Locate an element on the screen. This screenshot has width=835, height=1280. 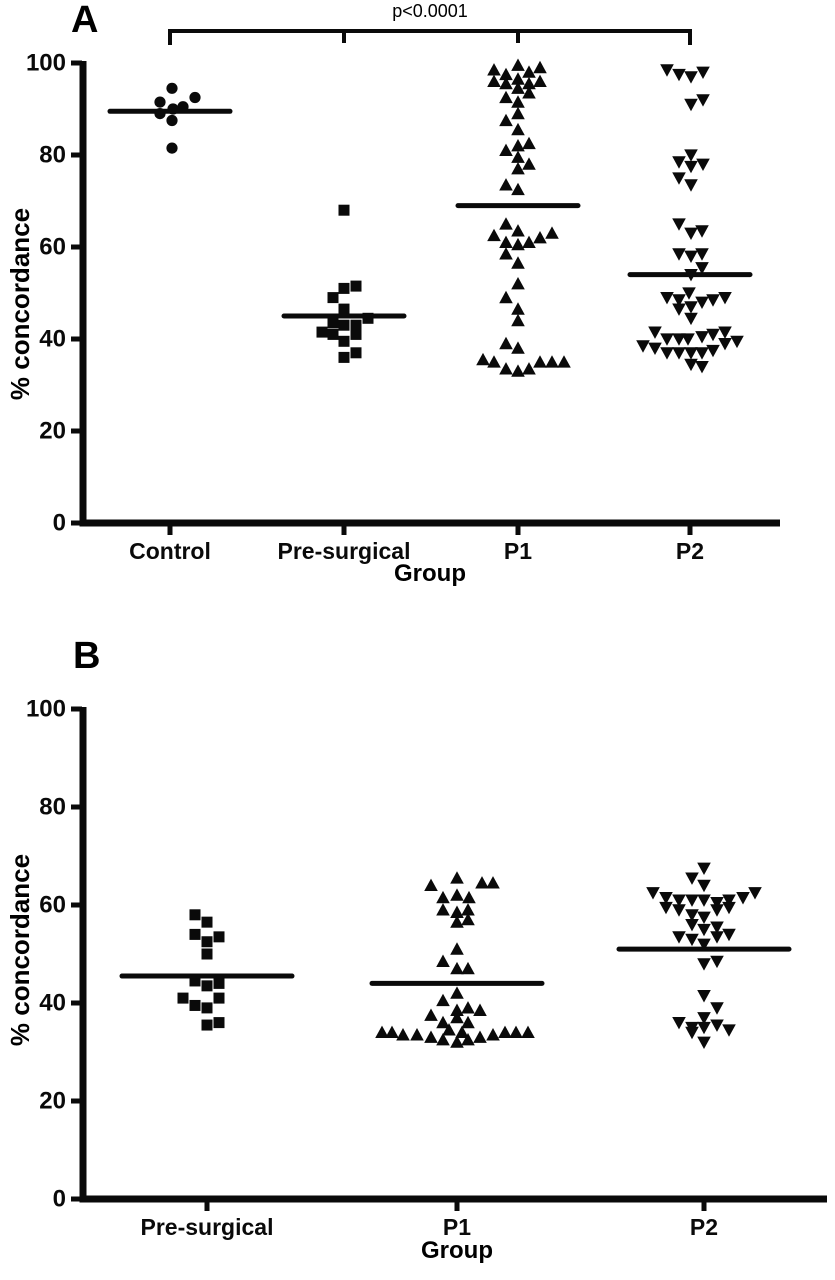
panel-b-group-label-p1: P1 is located at coordinates (457, 1227).